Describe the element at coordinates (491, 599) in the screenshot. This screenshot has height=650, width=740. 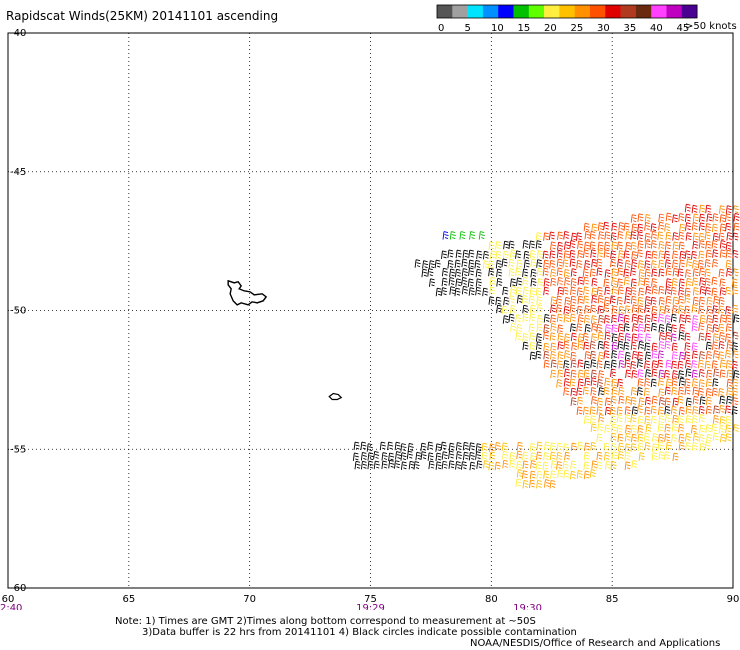
I see `x-tick-label: 80` at that location.